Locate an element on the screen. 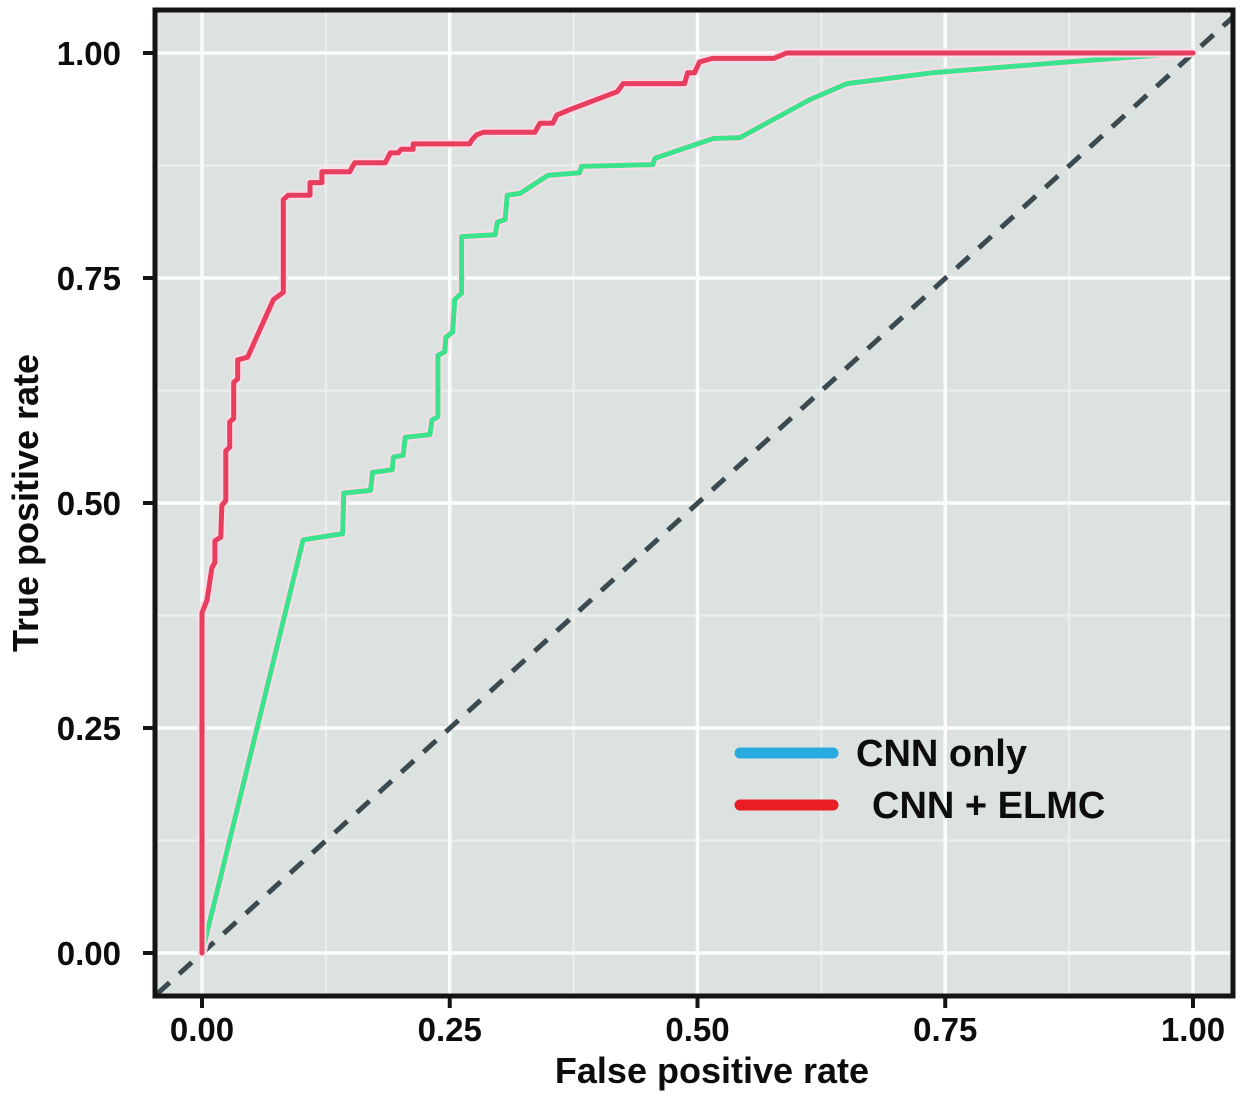 This screenshot has width=1250, height=1097. x-tick-label: 0.75 is located at coordinates (945, 1029).